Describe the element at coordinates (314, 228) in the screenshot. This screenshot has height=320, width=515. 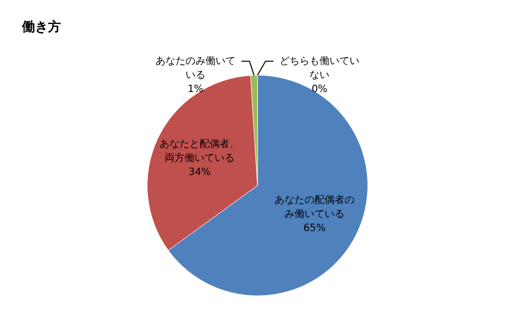
I see `data-label: 65%` at that location.